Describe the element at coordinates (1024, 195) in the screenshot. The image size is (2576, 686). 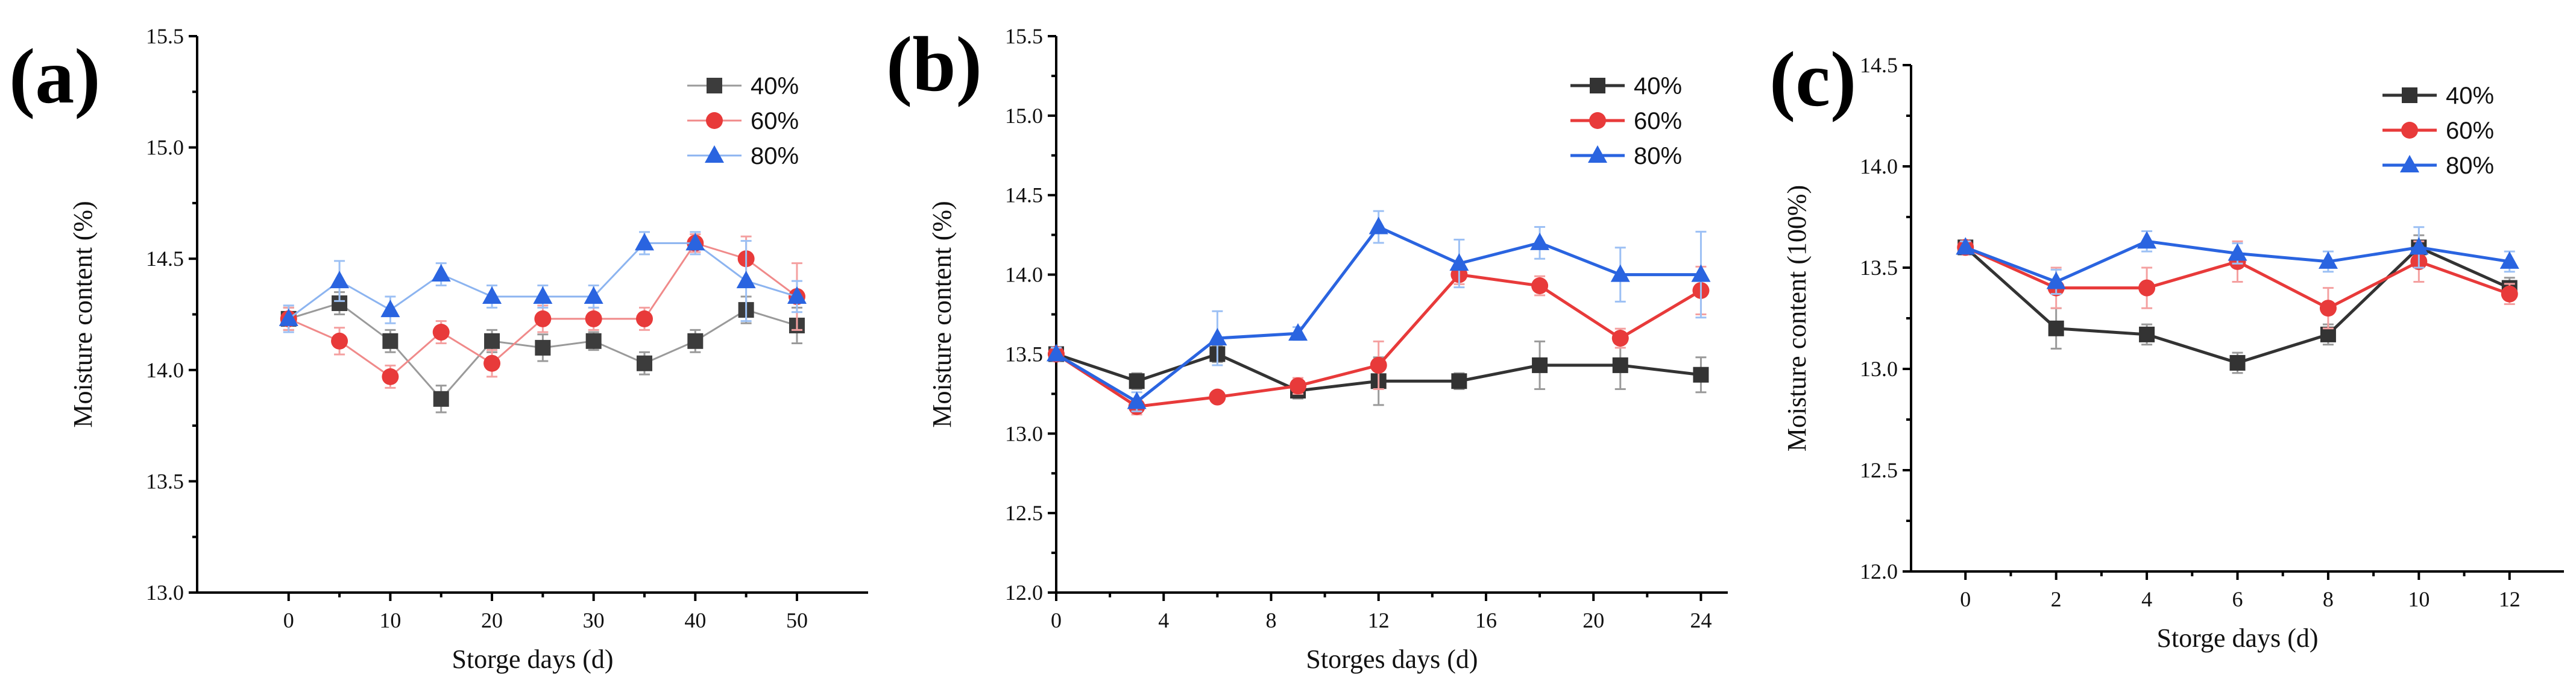
I see `chart-b-y-tick-label: 14.5` at that location.